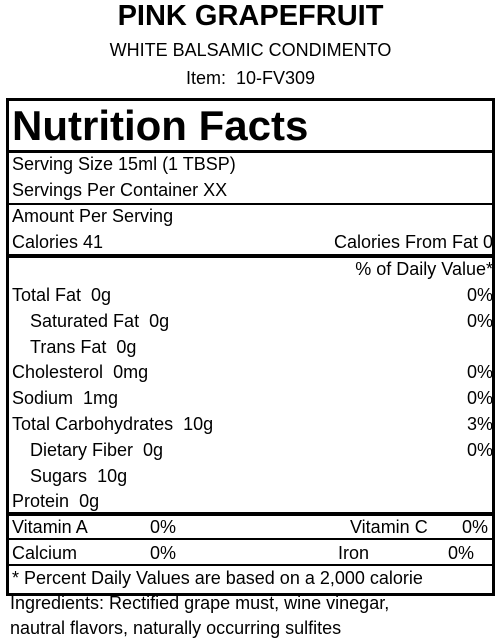  What do you see at coordinates (59, 475) in the screenshot?
I see `nutrient-name: Sugars` at bounding box center [59, 475].